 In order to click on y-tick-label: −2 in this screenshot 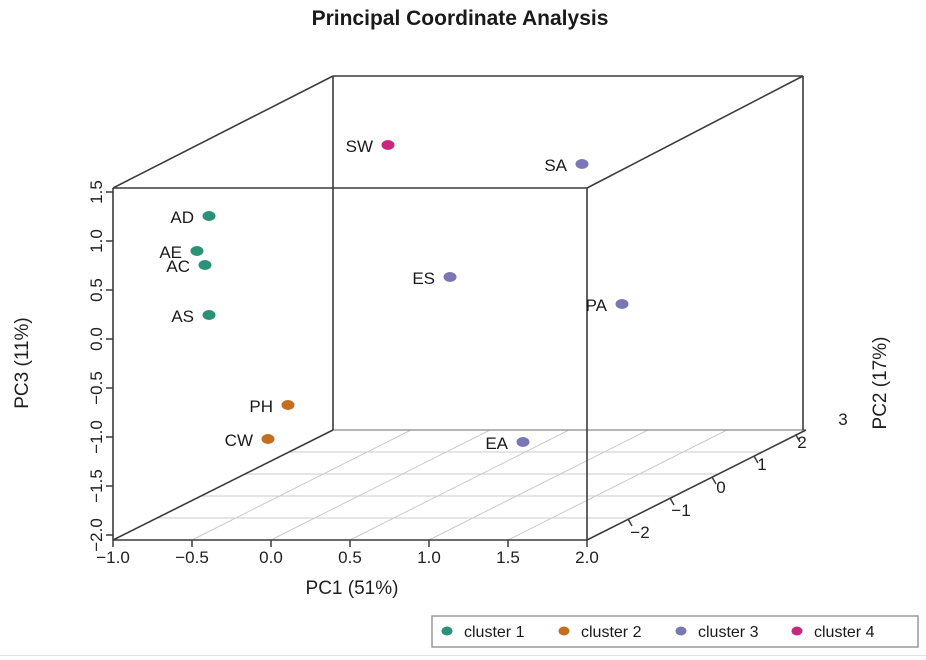, I will do `click(639, 532)`.